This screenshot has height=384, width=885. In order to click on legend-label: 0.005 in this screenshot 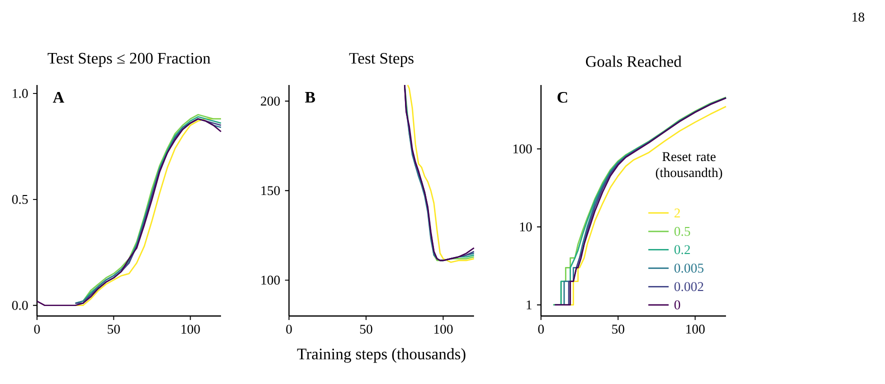, I will do `click(689, 268)`.